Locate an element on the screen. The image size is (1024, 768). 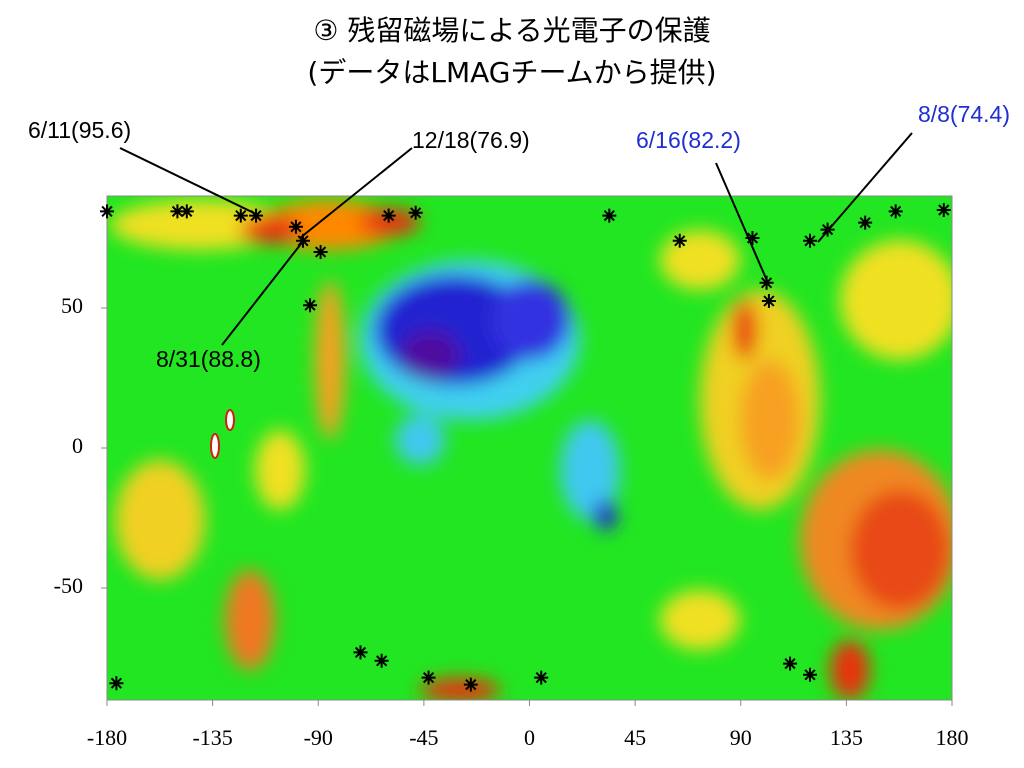
annotation: 12/18(76.9) is located at coordinates (471, 140).